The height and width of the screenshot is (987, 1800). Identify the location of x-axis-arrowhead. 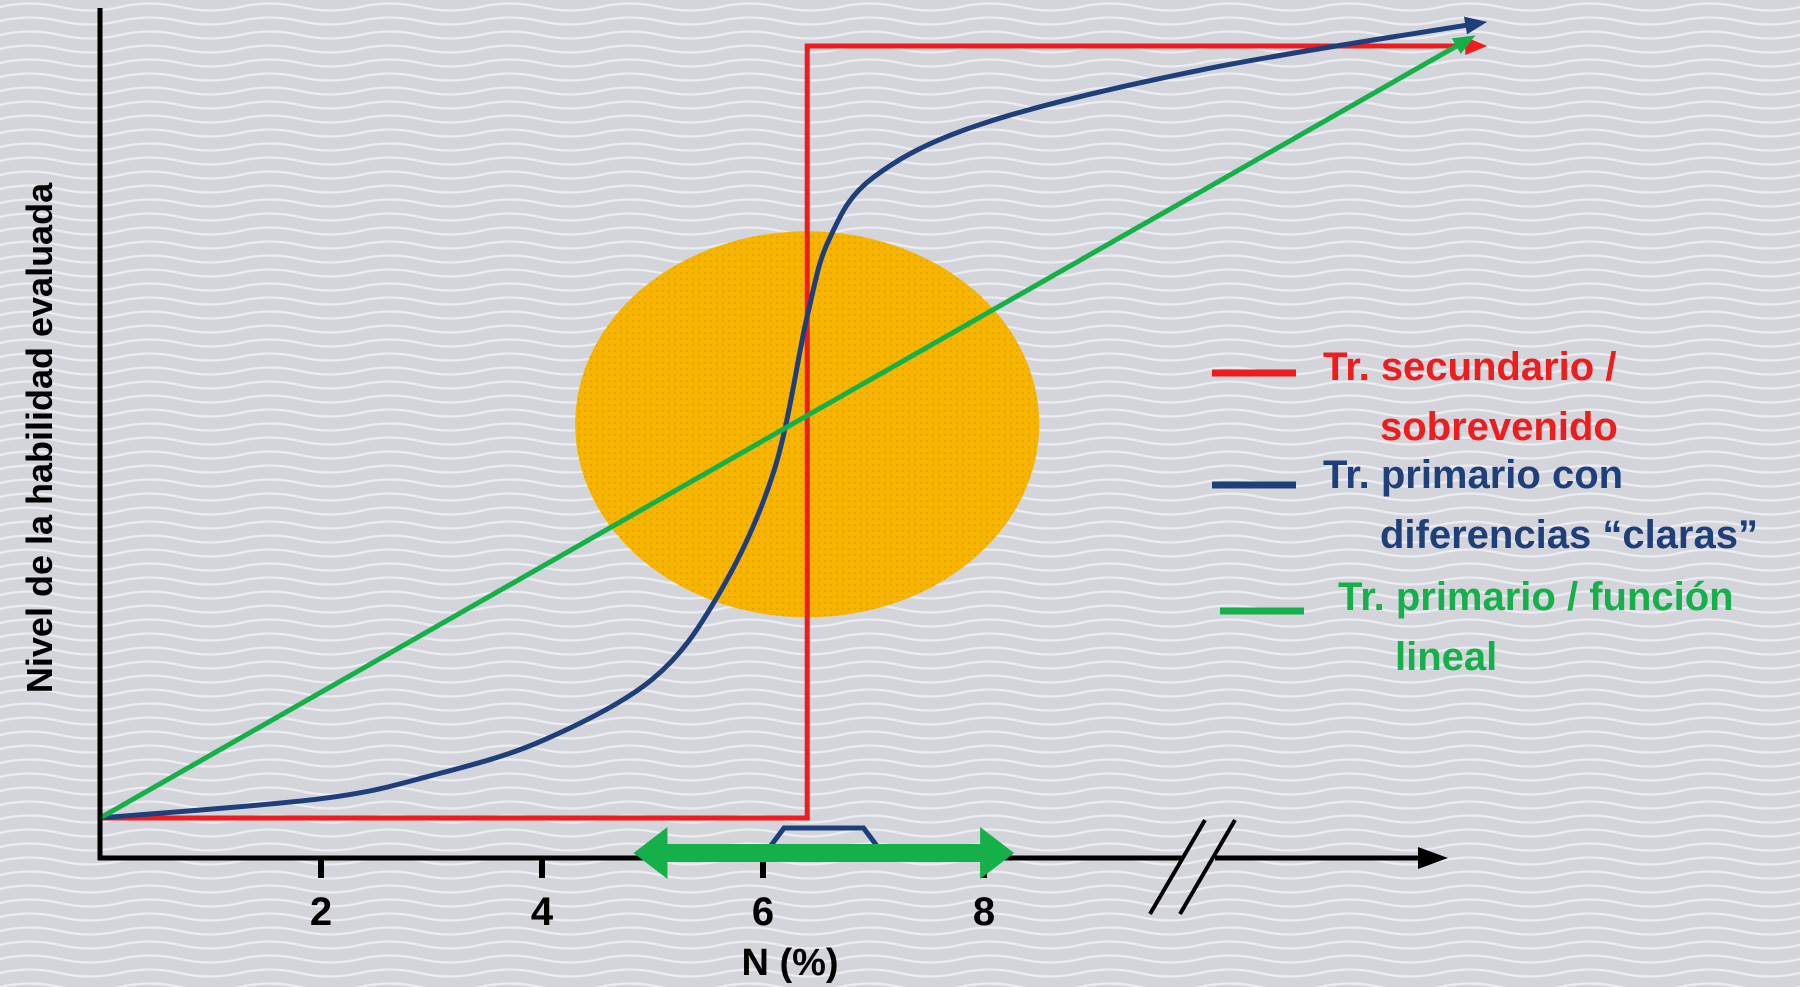
(1433, 858).